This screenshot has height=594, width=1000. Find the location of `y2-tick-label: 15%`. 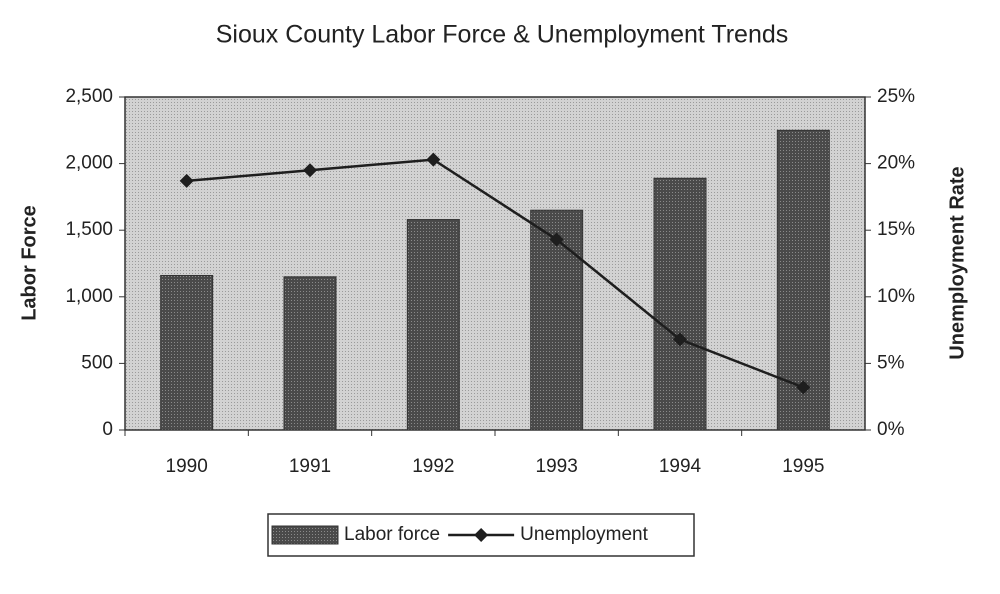

y2-tick-label: 15% is located at coordinates (896, 229).